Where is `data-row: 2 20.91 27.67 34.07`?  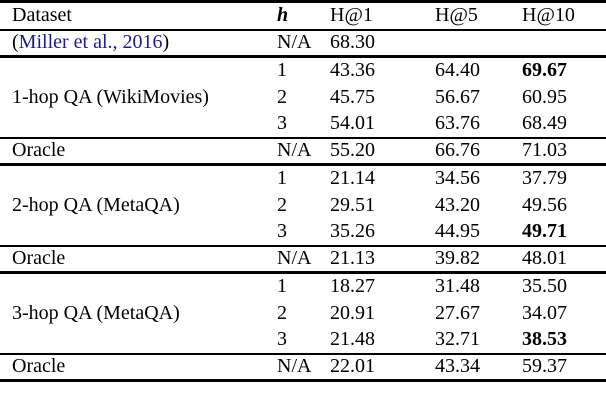
data-row: 2 20.91 27.67 34.07 is located at coordinates (303, 313).